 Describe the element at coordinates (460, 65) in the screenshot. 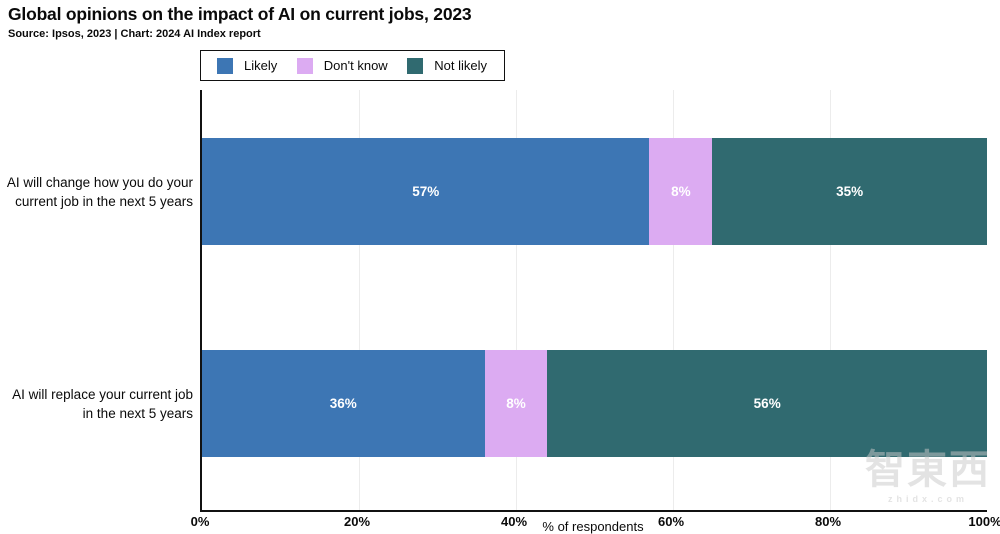

I see `legend-label: Not likely` at that location.